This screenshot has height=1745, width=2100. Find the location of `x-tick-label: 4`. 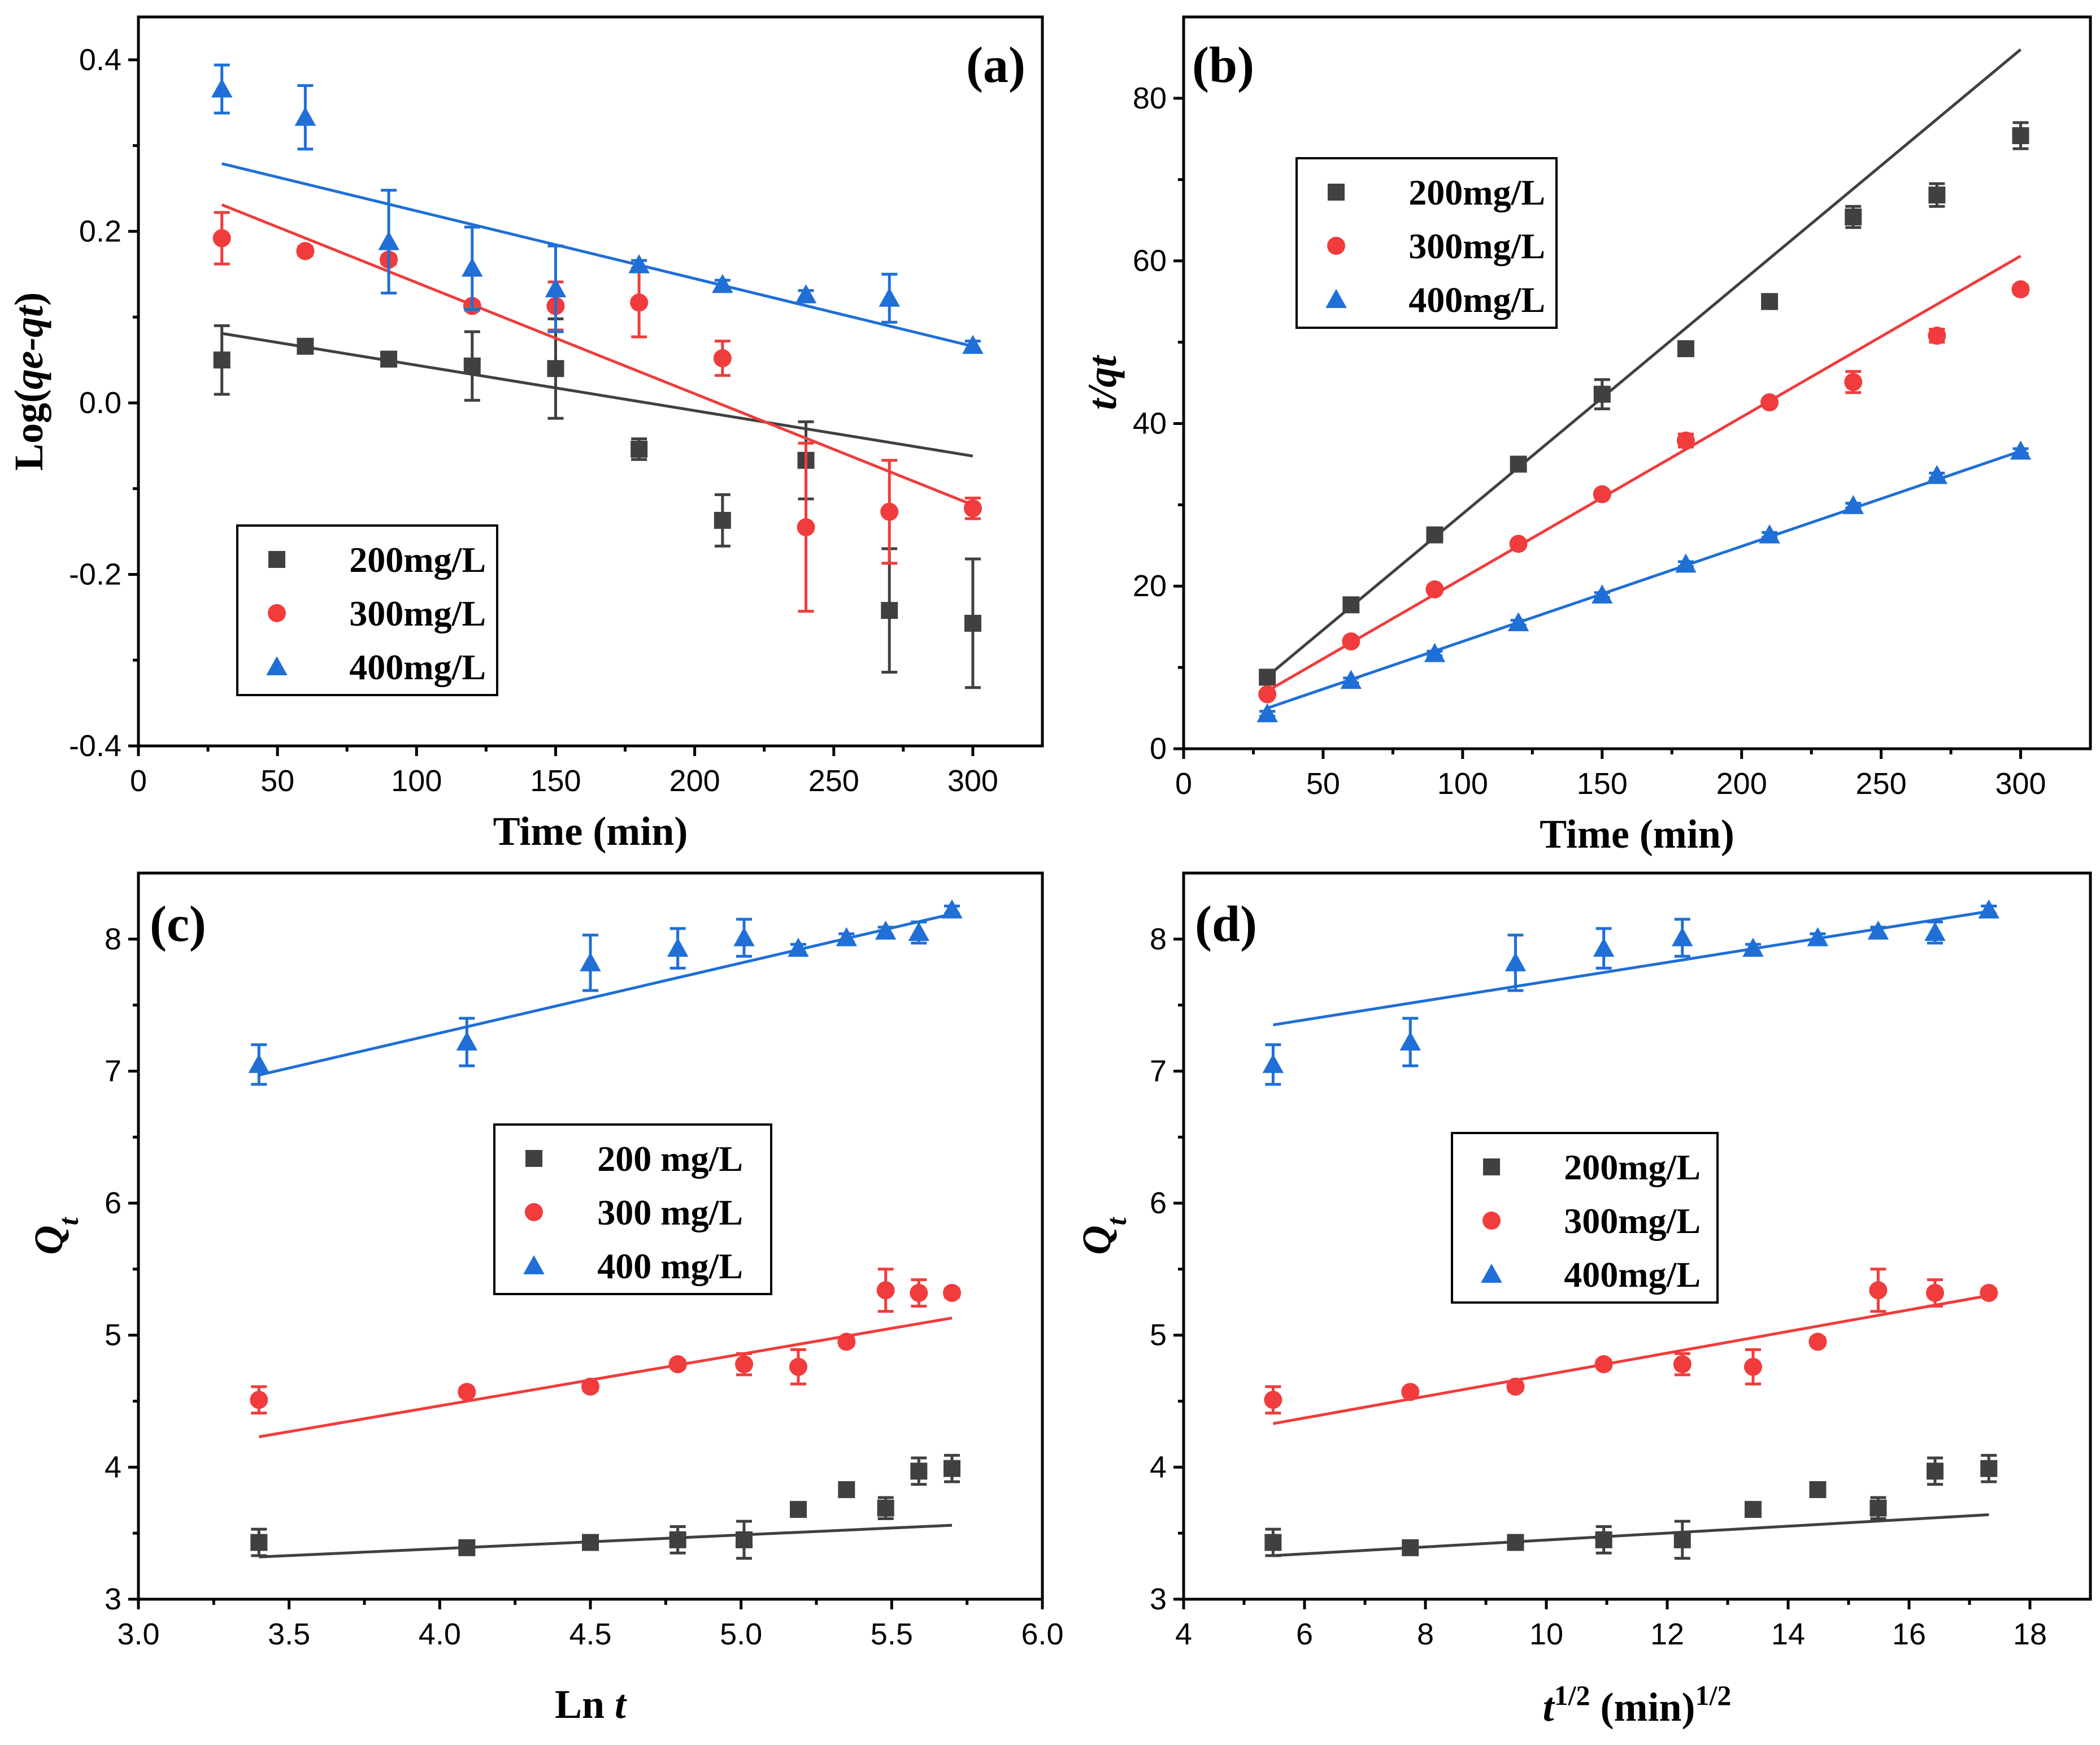

x-tick-label: 4 is located at coordinates (1183, 1634).